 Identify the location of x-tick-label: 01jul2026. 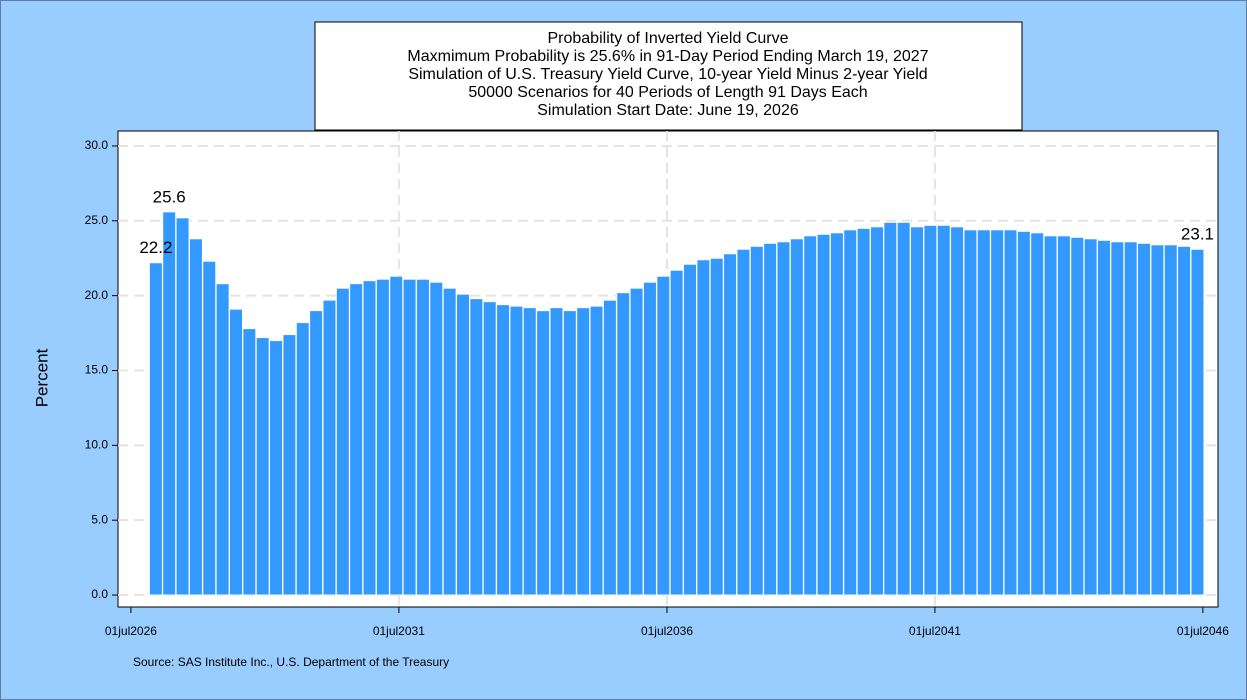
(131, 631).